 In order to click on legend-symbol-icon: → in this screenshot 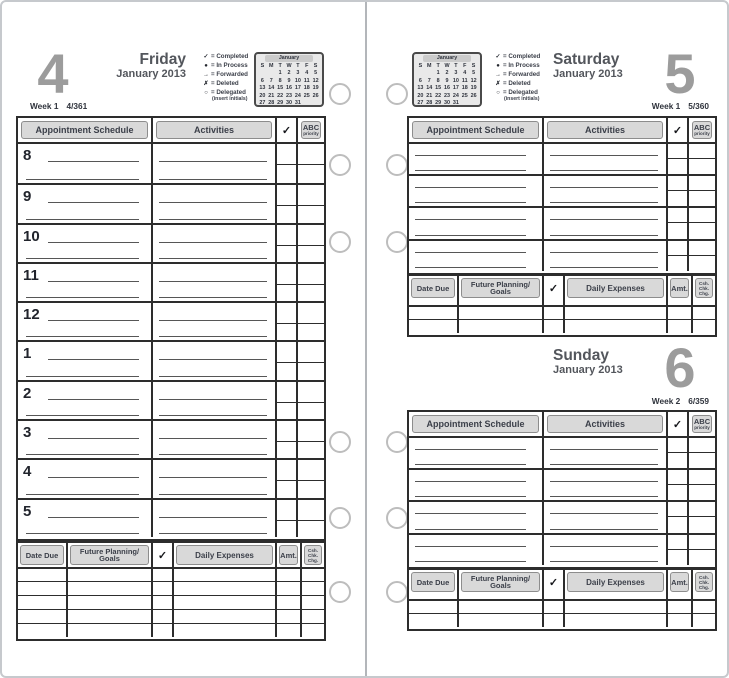, I will do `click(498, 74)`.